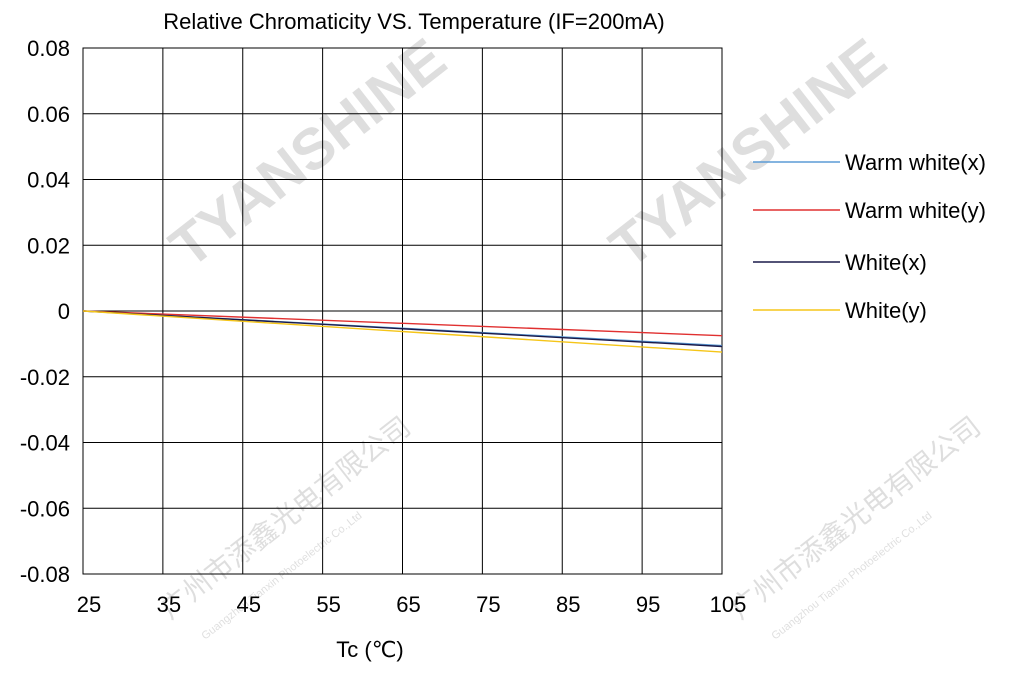 Image resolution: width=1022 pixels, height=673 pixels. Describe the element at coordinates (408, 604) in the screenshot. I see `x-tick-label: 65` at that location.